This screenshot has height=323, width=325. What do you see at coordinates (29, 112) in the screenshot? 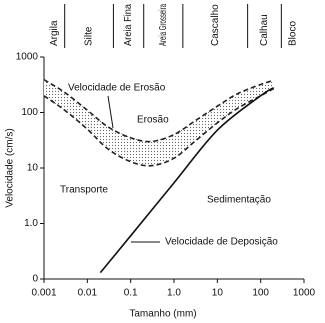
I see `y-tick-label: 100` at bounding box center [29, 112].